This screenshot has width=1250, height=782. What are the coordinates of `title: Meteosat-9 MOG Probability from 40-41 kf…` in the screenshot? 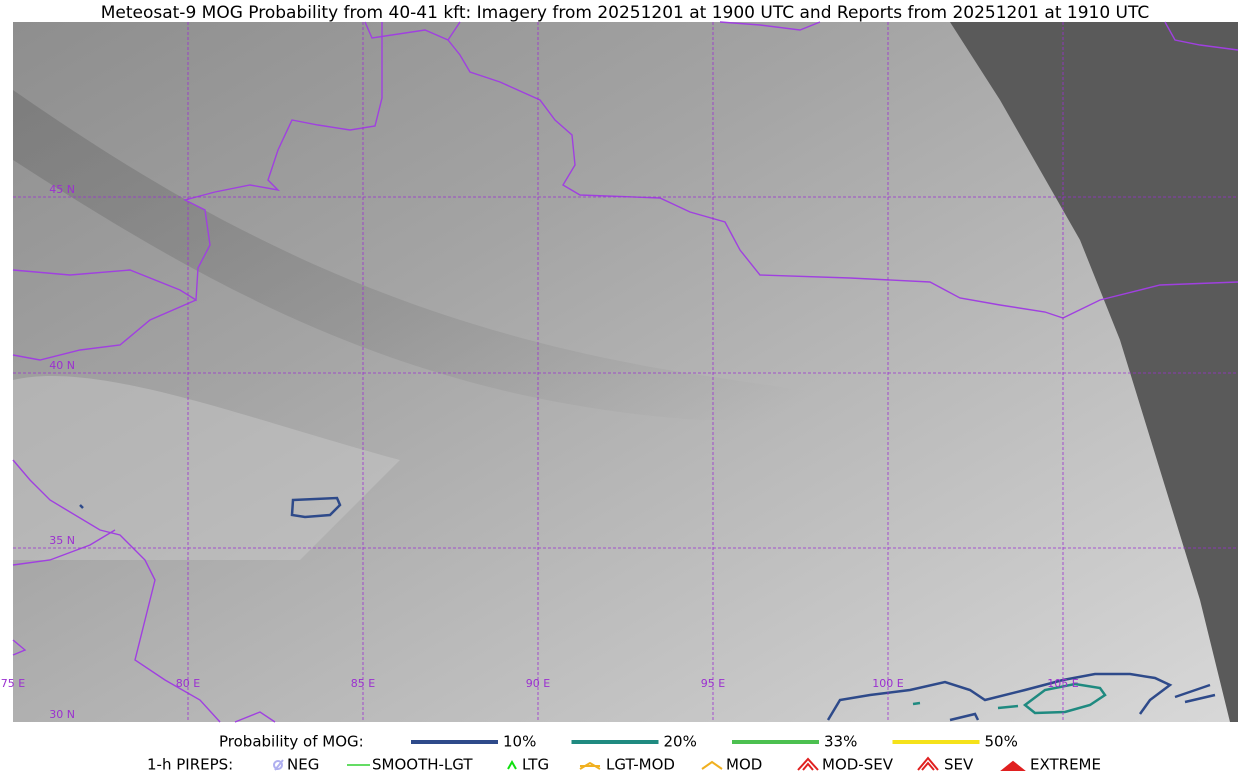 It's located at (625, 13).